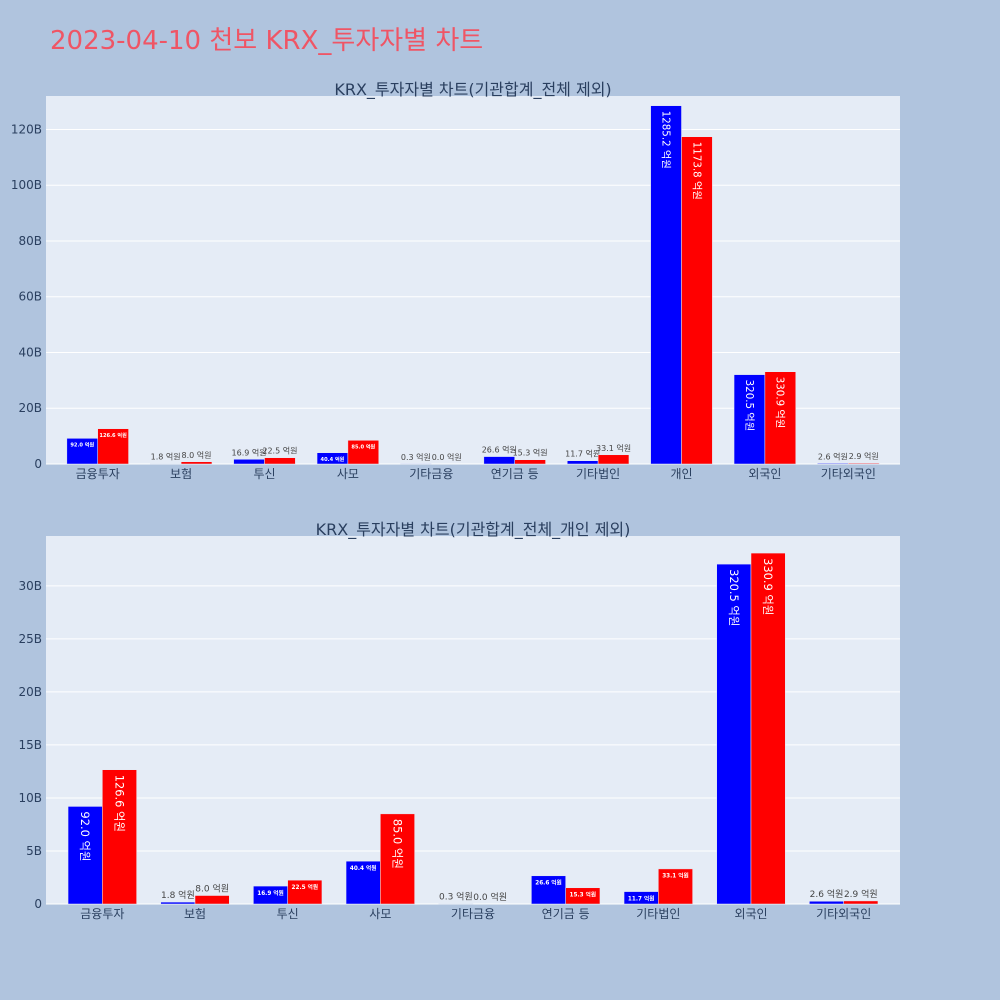 Image resolution: width=1000 pixels, height=1000 pixels. What do you see at coordinates (681, 474) in the screenshot?
I see `x-tick-label: 개인` at bounding box center [681, 474].